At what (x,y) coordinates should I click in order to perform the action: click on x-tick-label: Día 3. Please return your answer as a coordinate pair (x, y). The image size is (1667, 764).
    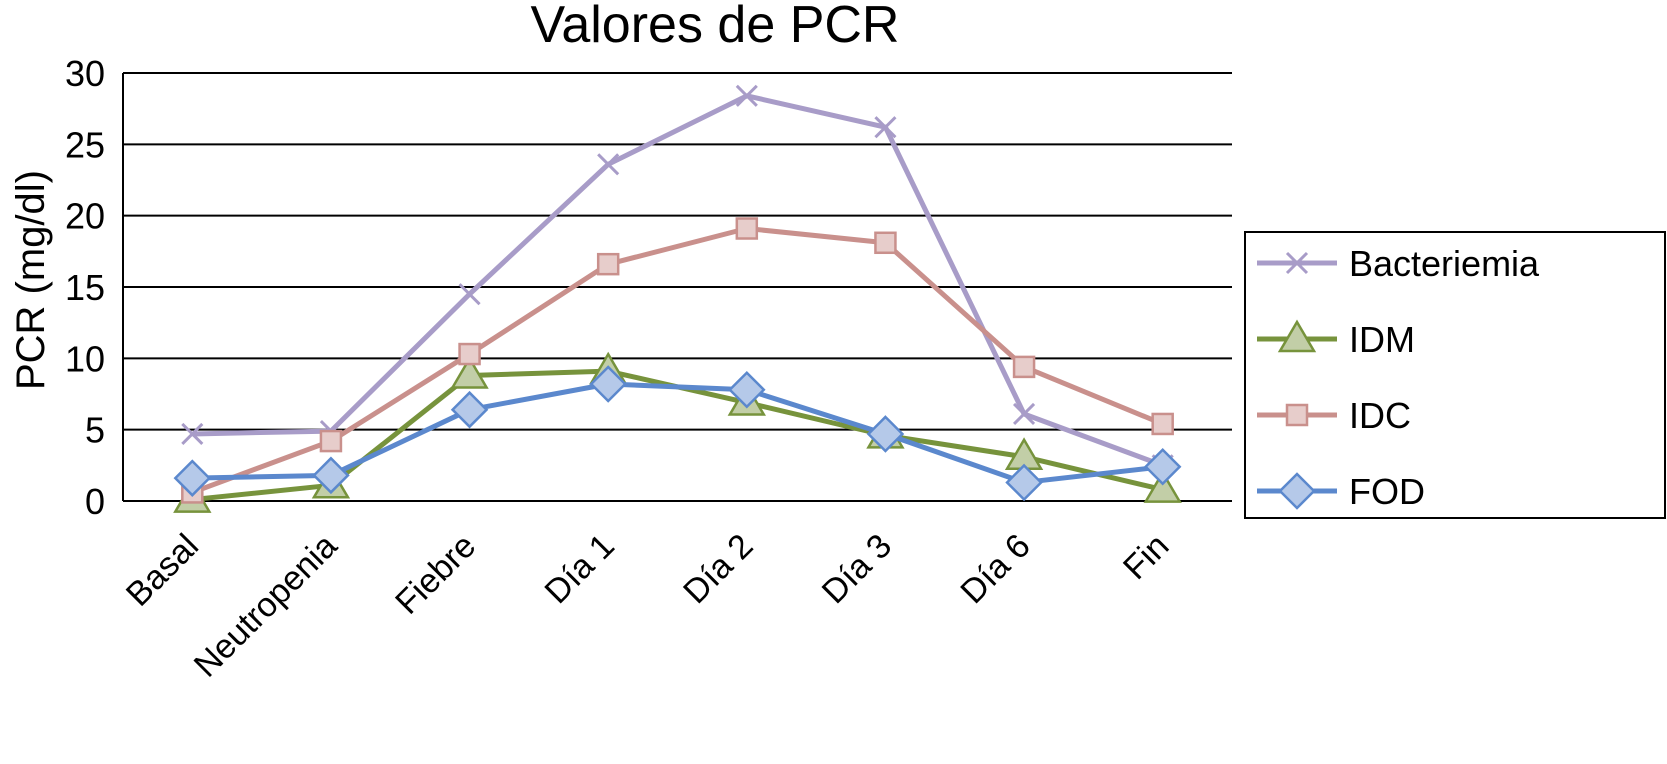
    Looking at the image, I should click on (857, 569).